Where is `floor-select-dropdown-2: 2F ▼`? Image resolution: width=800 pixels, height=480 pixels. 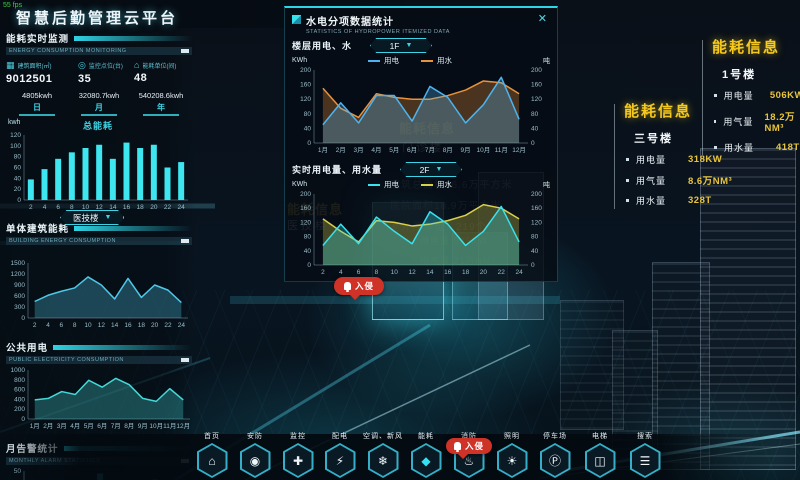 floor-select-dropdown-2: 2F ▼ is located at coordinates (431, 169).